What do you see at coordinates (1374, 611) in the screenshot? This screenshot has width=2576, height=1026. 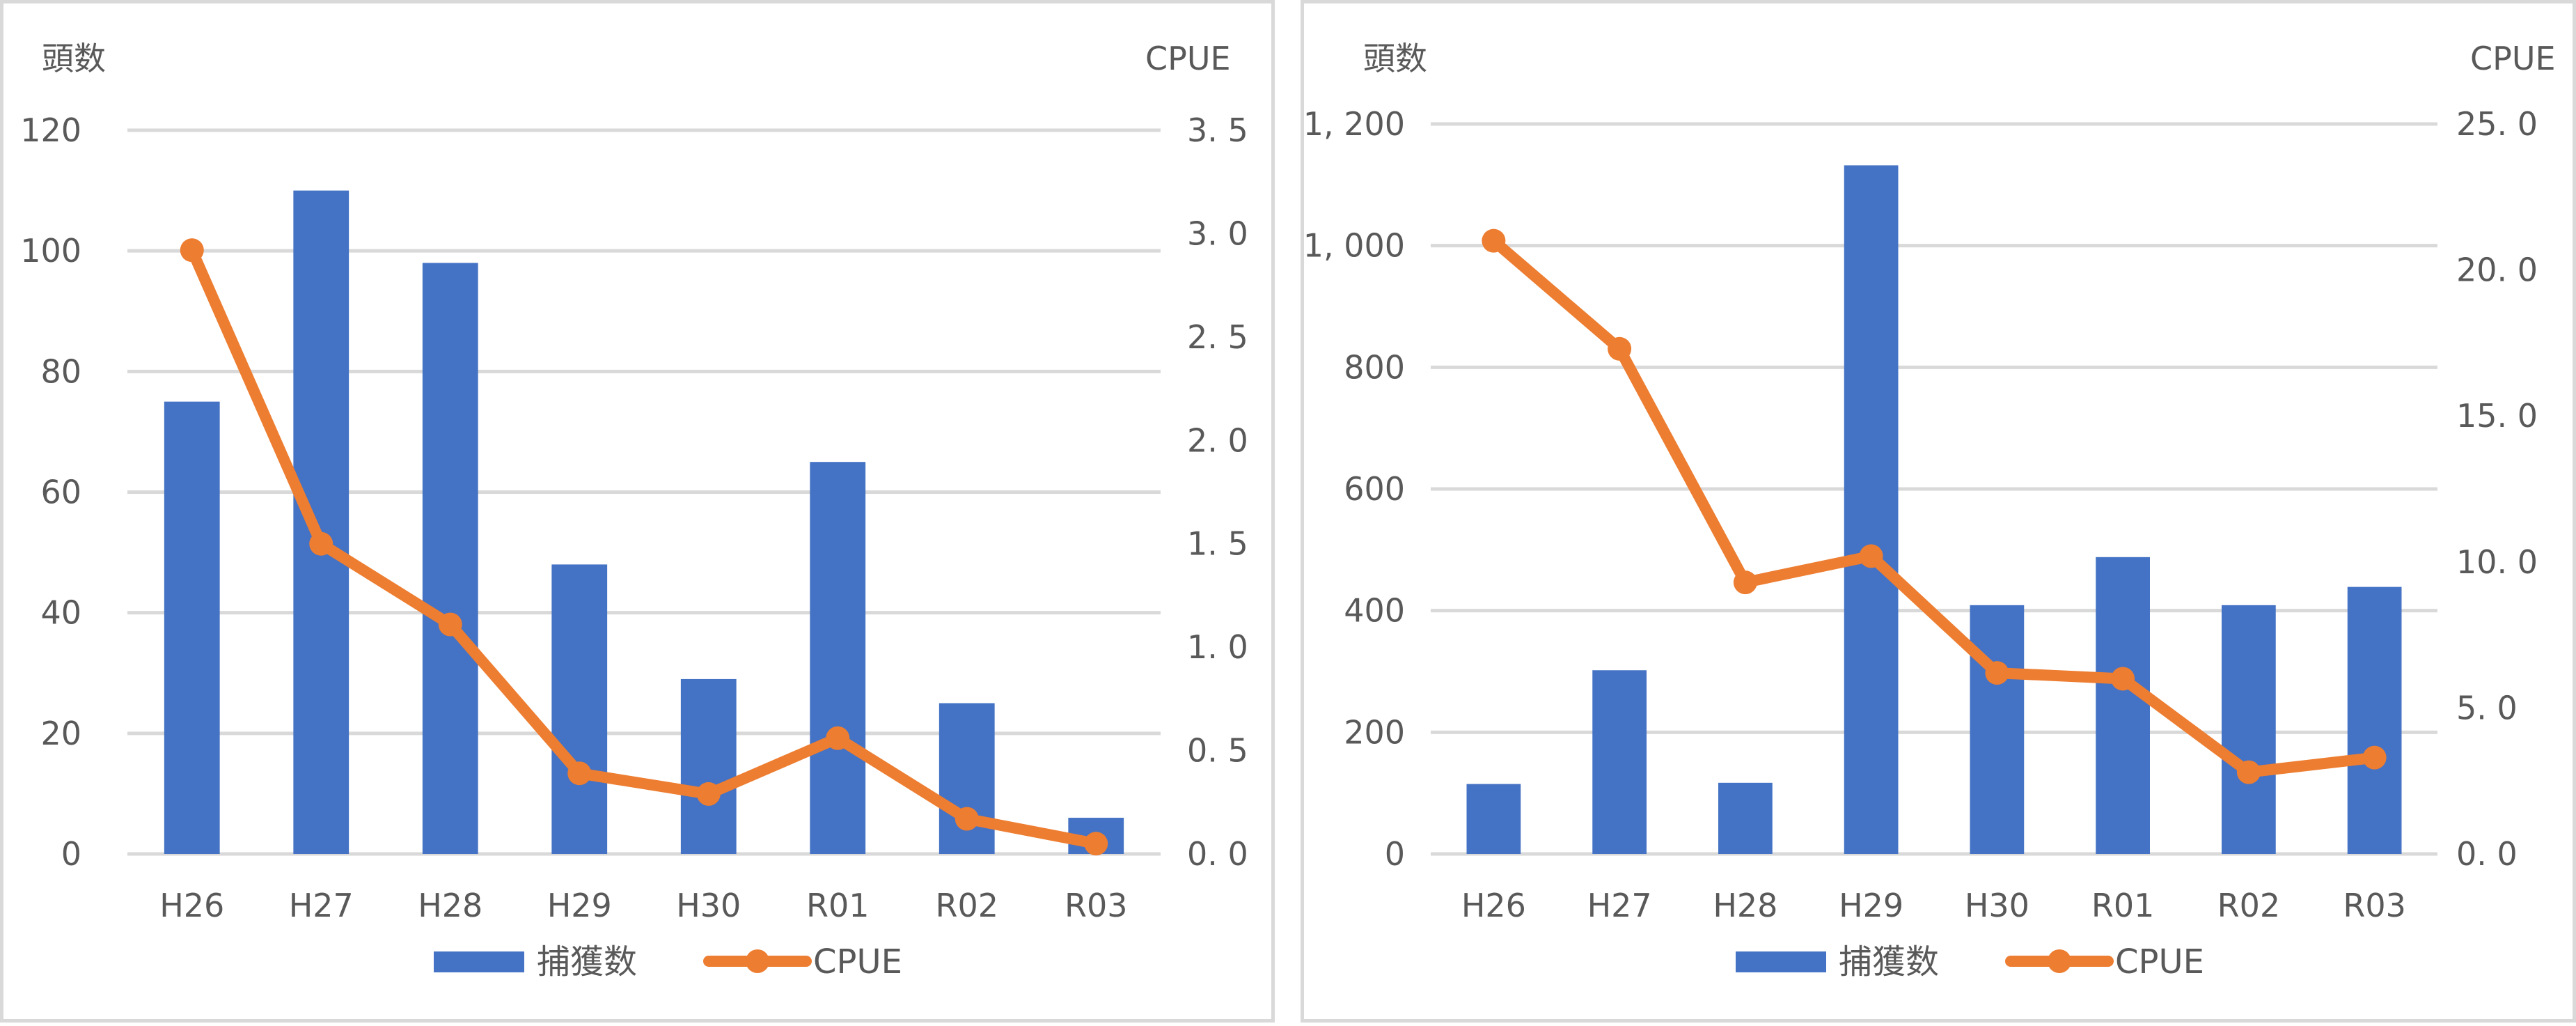 I see `left-axis-tick: 400` at bounding box center [1374, 611].